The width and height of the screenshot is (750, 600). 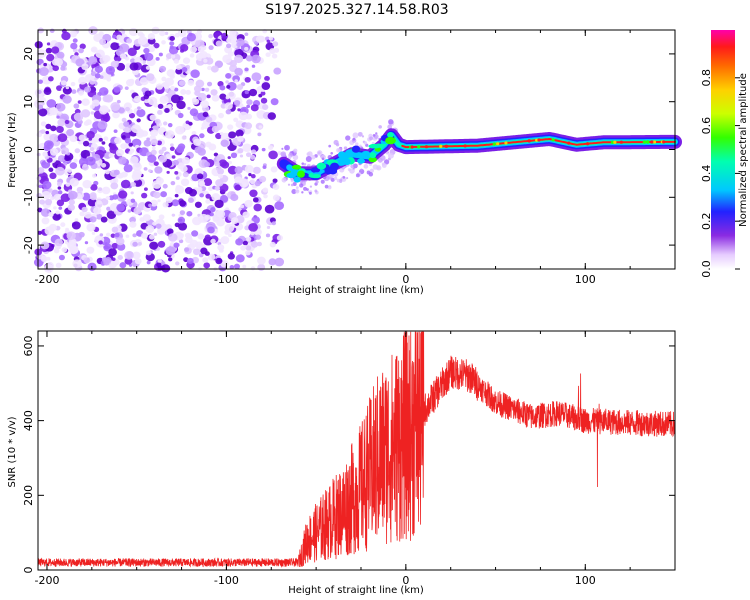 I want to click on colorbar-tick-label: 0.4, so click(x=706, y=174).